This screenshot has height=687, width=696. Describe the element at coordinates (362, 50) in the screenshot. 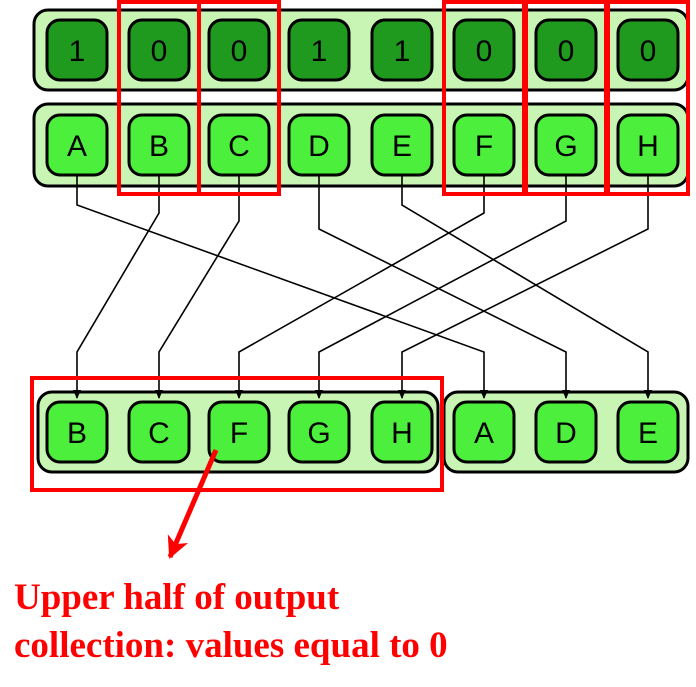

I see `bit-cells: 1 0 0 1 1 0 0 0` at that location.